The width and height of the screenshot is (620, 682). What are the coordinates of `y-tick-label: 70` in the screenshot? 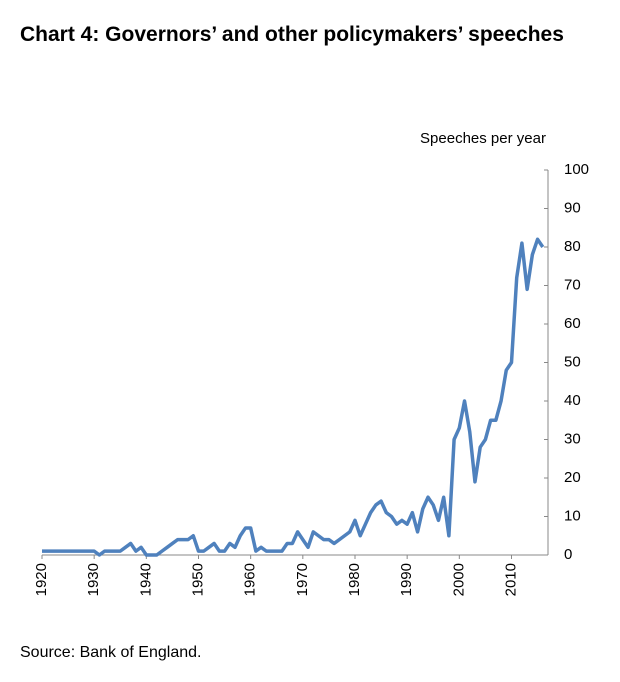 It's located at (572, 284).